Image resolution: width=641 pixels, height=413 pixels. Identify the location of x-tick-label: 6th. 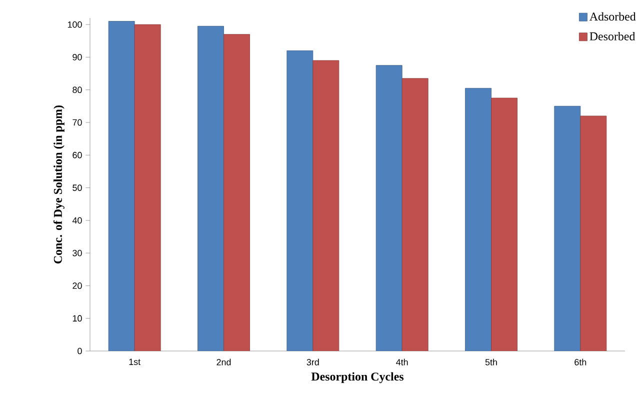
(580, 362).